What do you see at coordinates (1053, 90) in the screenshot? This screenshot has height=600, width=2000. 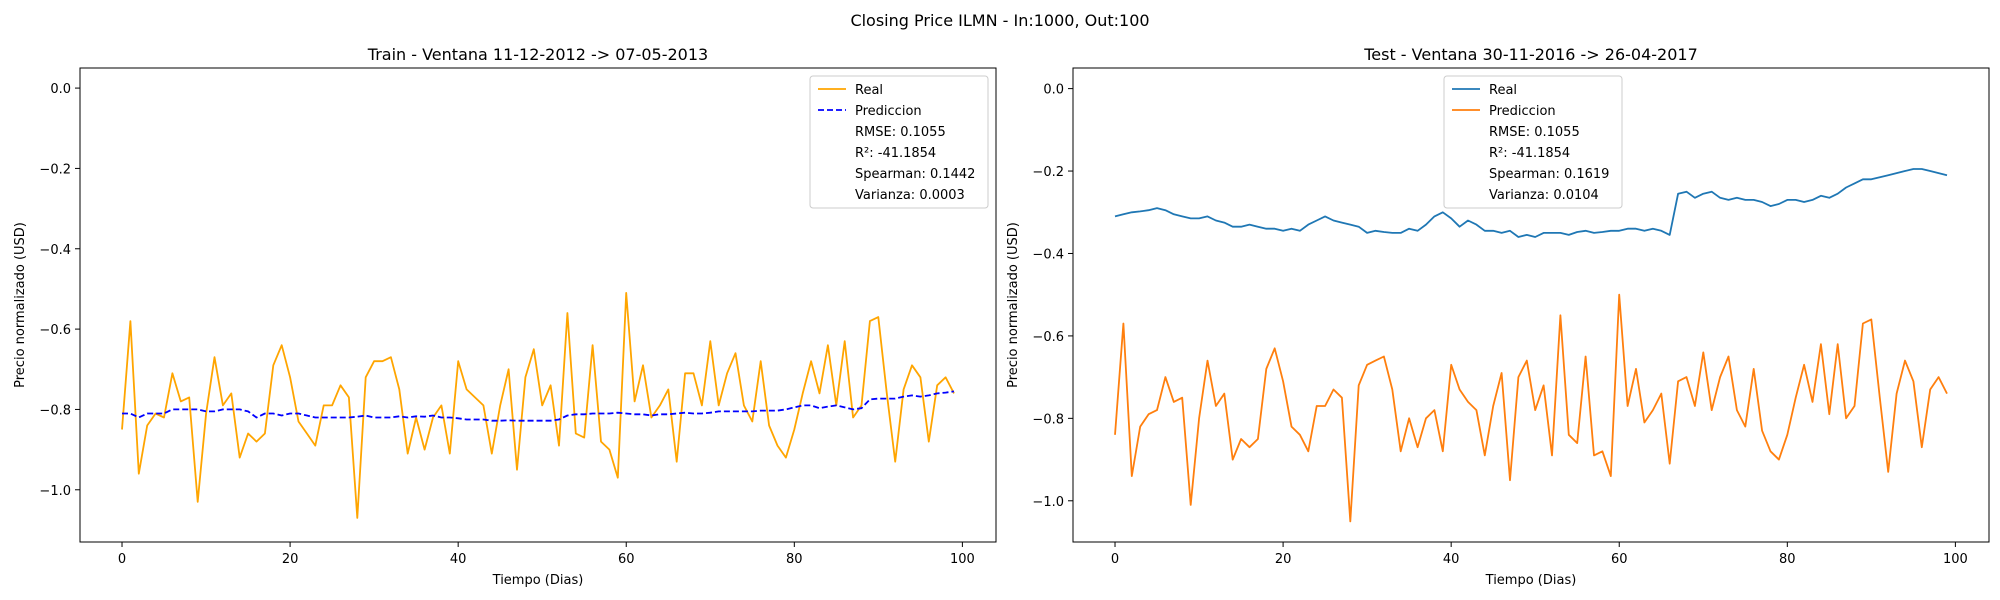 I see `test-y-tick-label: 0.0` at bounding box center [1053, 90].